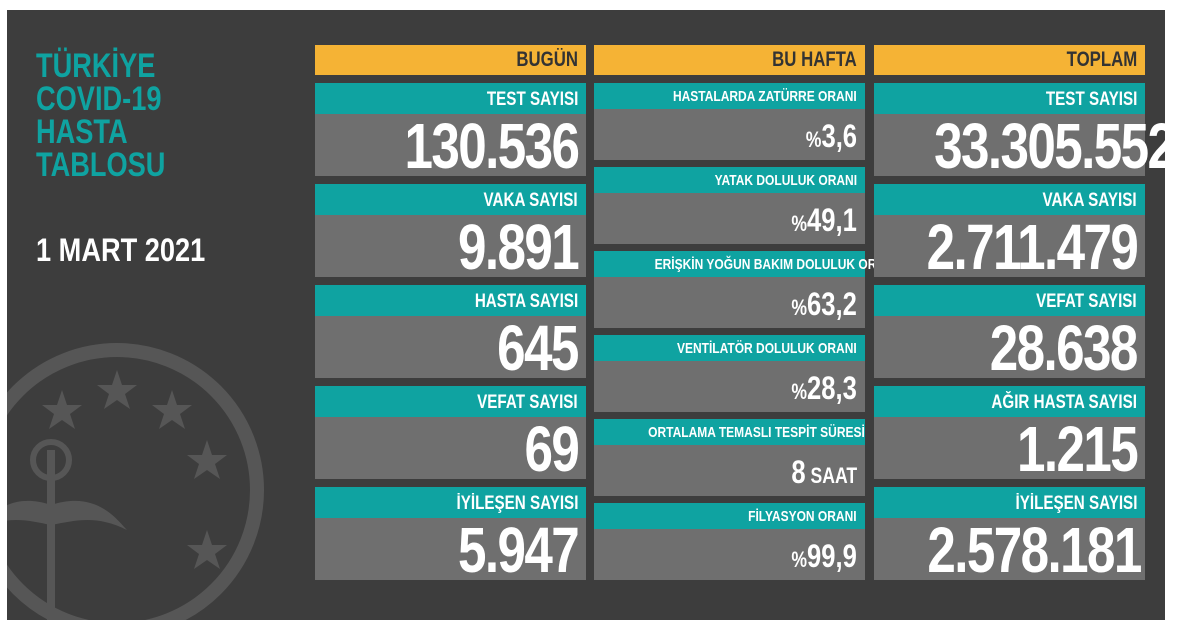 Image resolution: width=1179 pixels, height=628 pixels. What do you see at coordinates (1064, 348) in the screenshot?
I see `card-value: 28.638` at bounding box center [1064, 348].